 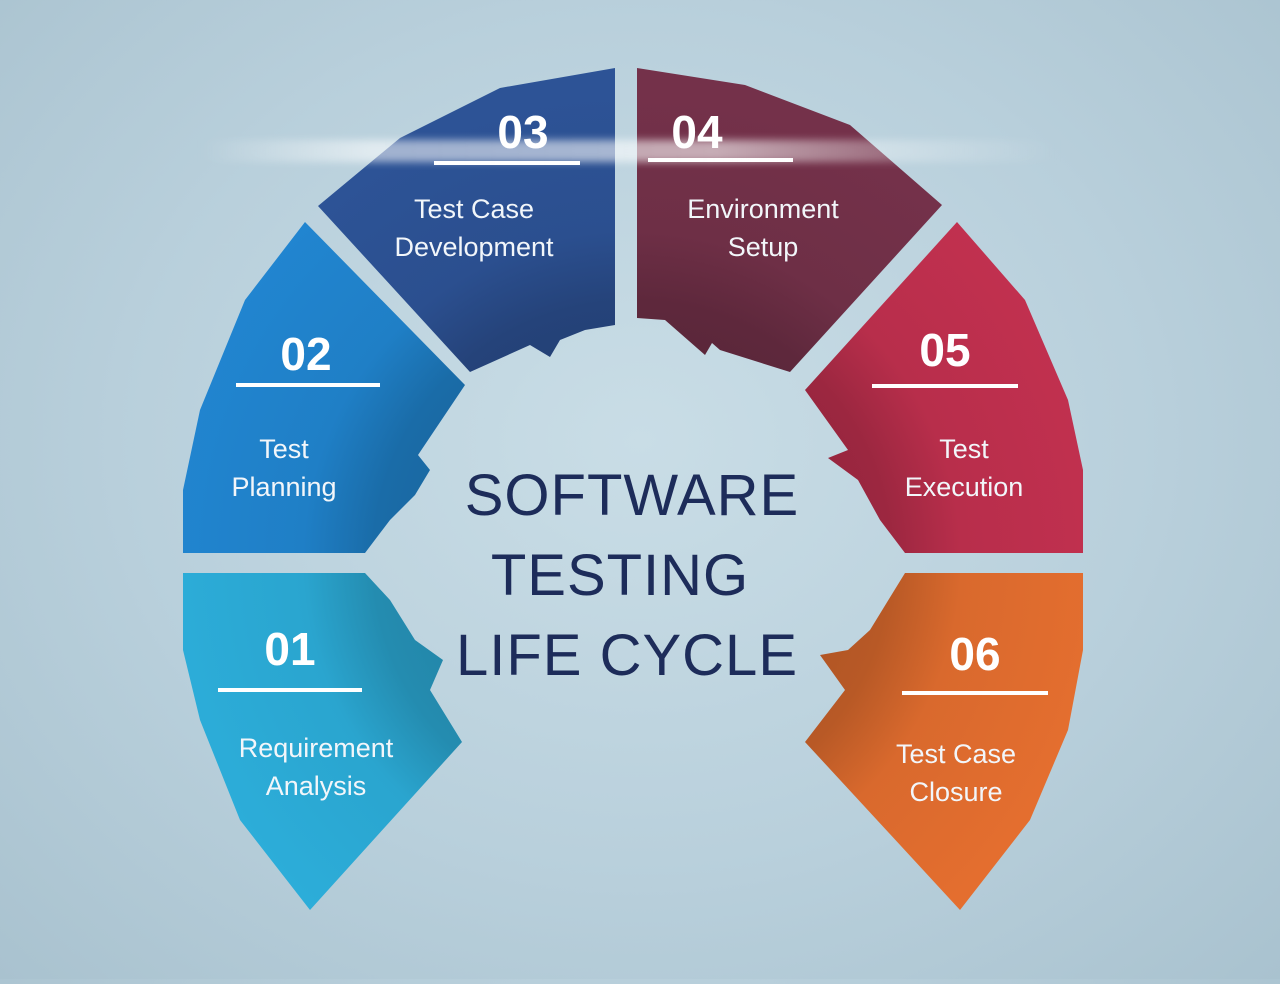 What do you see at coordinates (289, 649) in the screenshot?
I see `phase-number: 01` at bounding box center [289, 649].